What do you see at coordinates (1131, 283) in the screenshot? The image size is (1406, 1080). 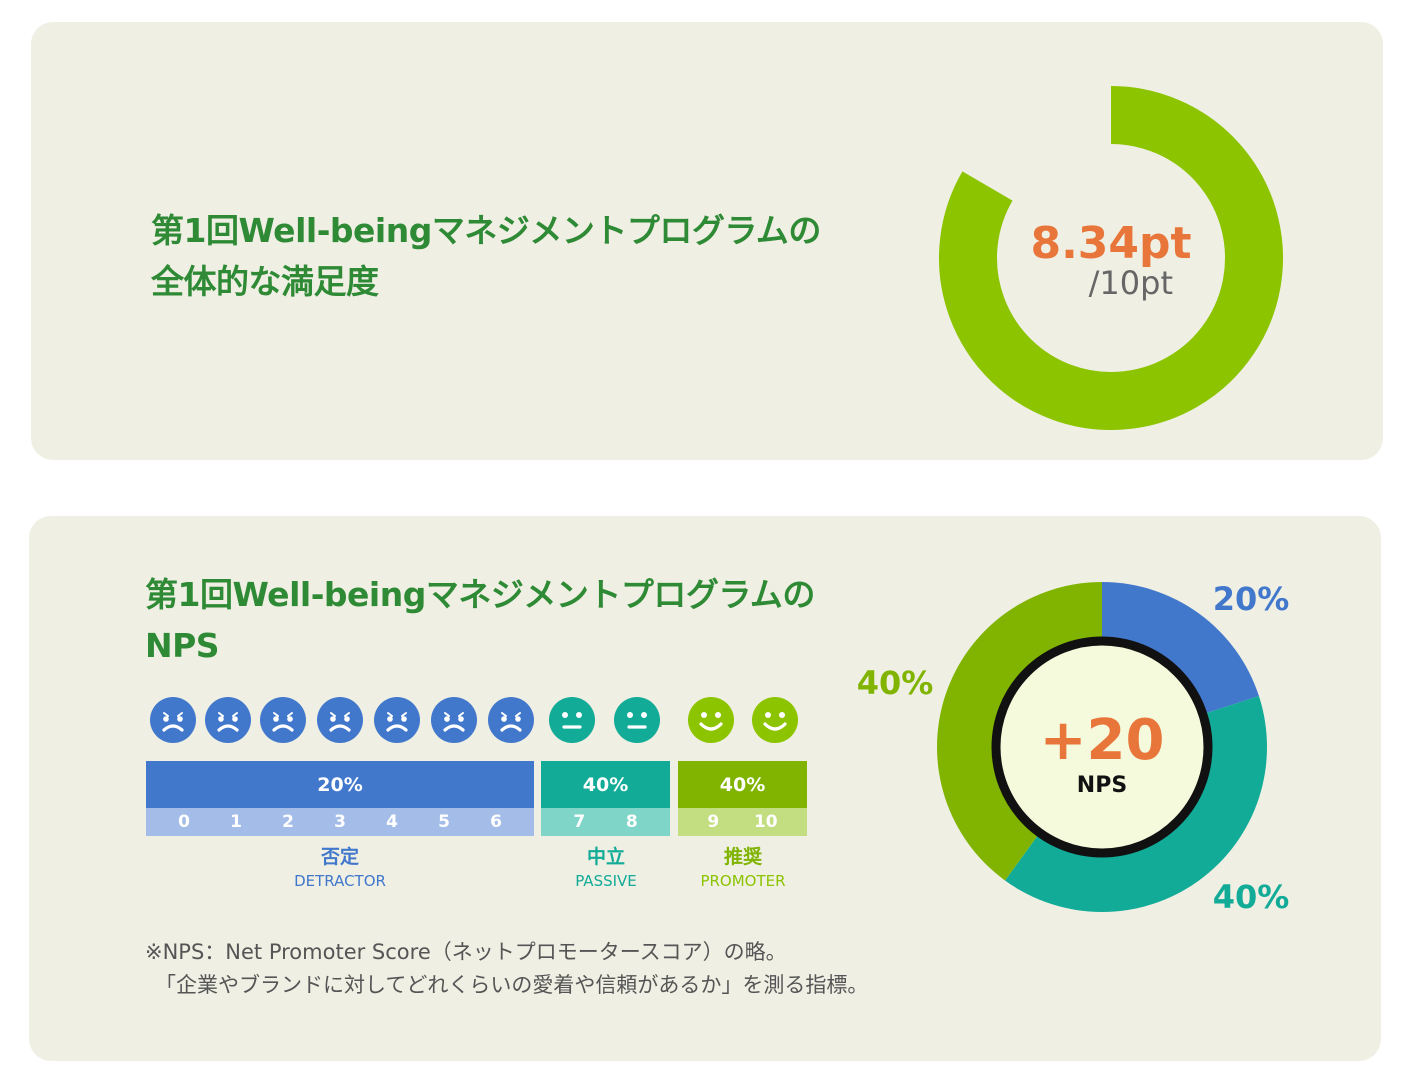 I see `satisfaction-max: /10pt` at bounding box center [1131, 283].